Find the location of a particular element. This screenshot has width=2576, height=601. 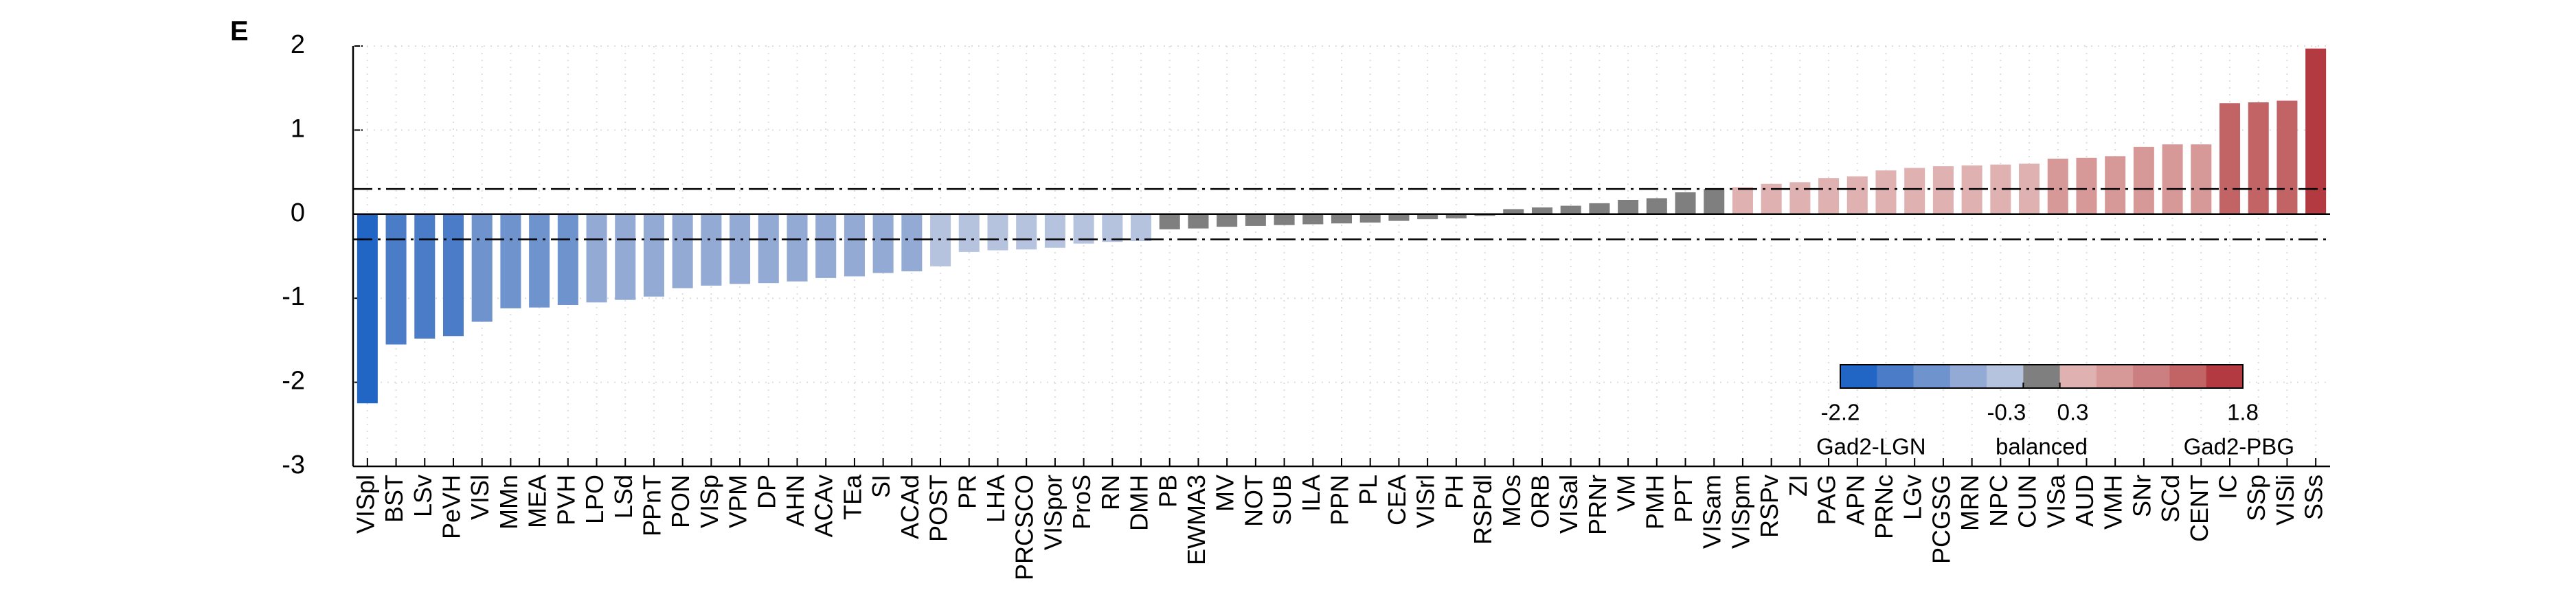

colorbar-tick-label: -0.3 is located at coordinates (2006, 412).